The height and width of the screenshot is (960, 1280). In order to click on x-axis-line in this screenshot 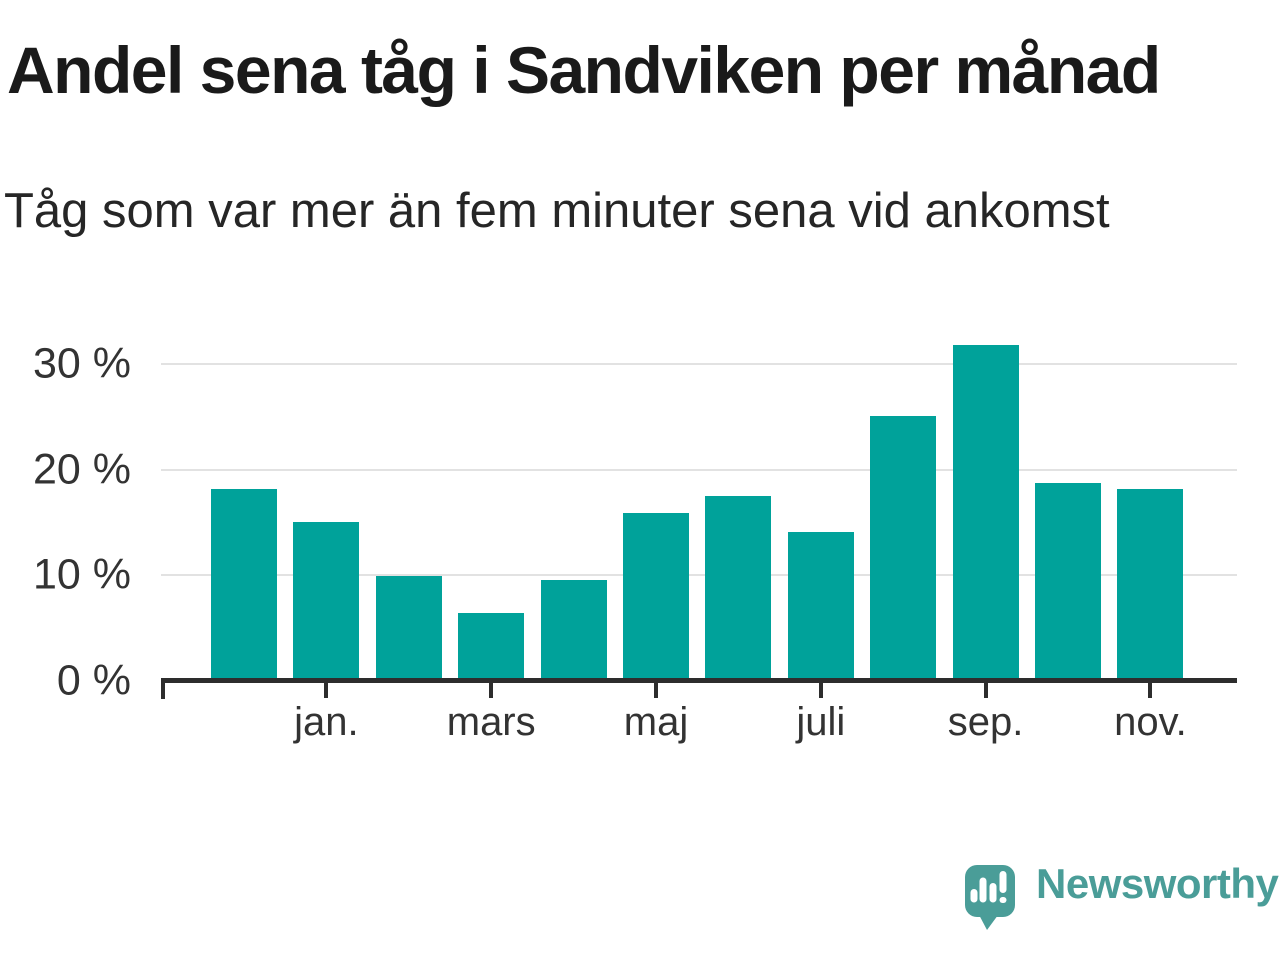, I will do `click(699, 680)`.